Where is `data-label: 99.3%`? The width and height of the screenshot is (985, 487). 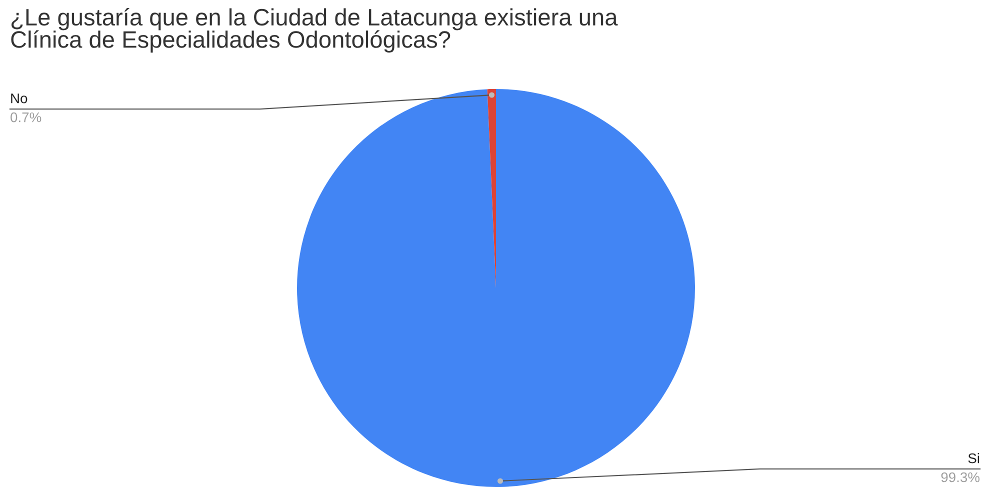 data-label: 99.3% is located at coordinates (960, 477).